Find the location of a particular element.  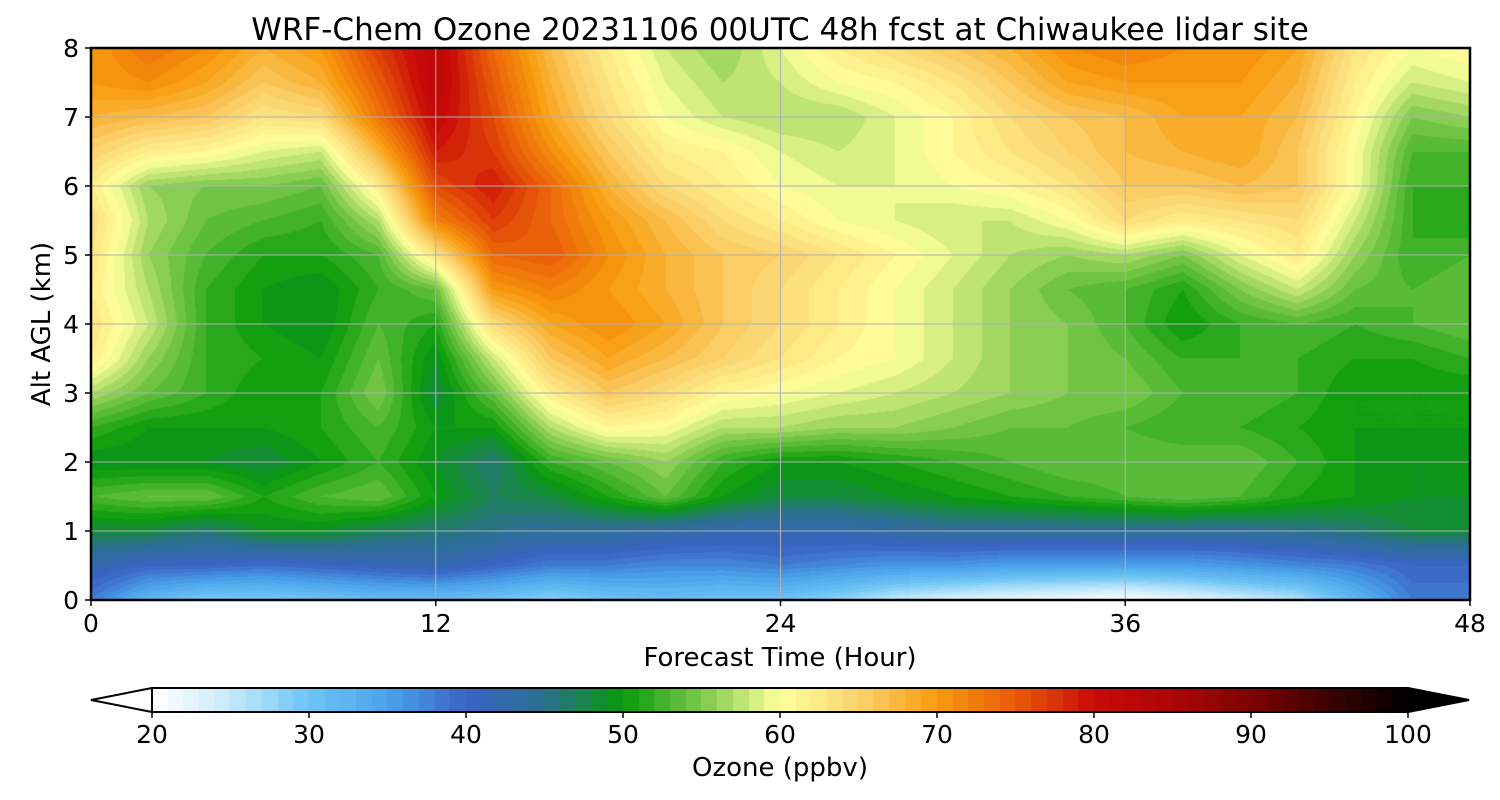

colorbar-tick-label: 40 is located at coordinates (466, 734).